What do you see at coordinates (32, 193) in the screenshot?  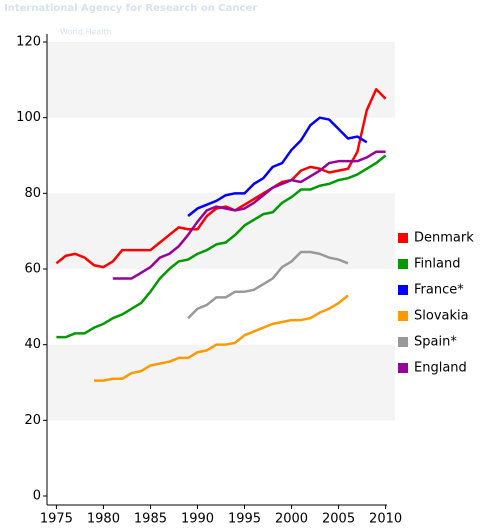 I see `y-tick-label: 80` at bounding box center [32, 193].